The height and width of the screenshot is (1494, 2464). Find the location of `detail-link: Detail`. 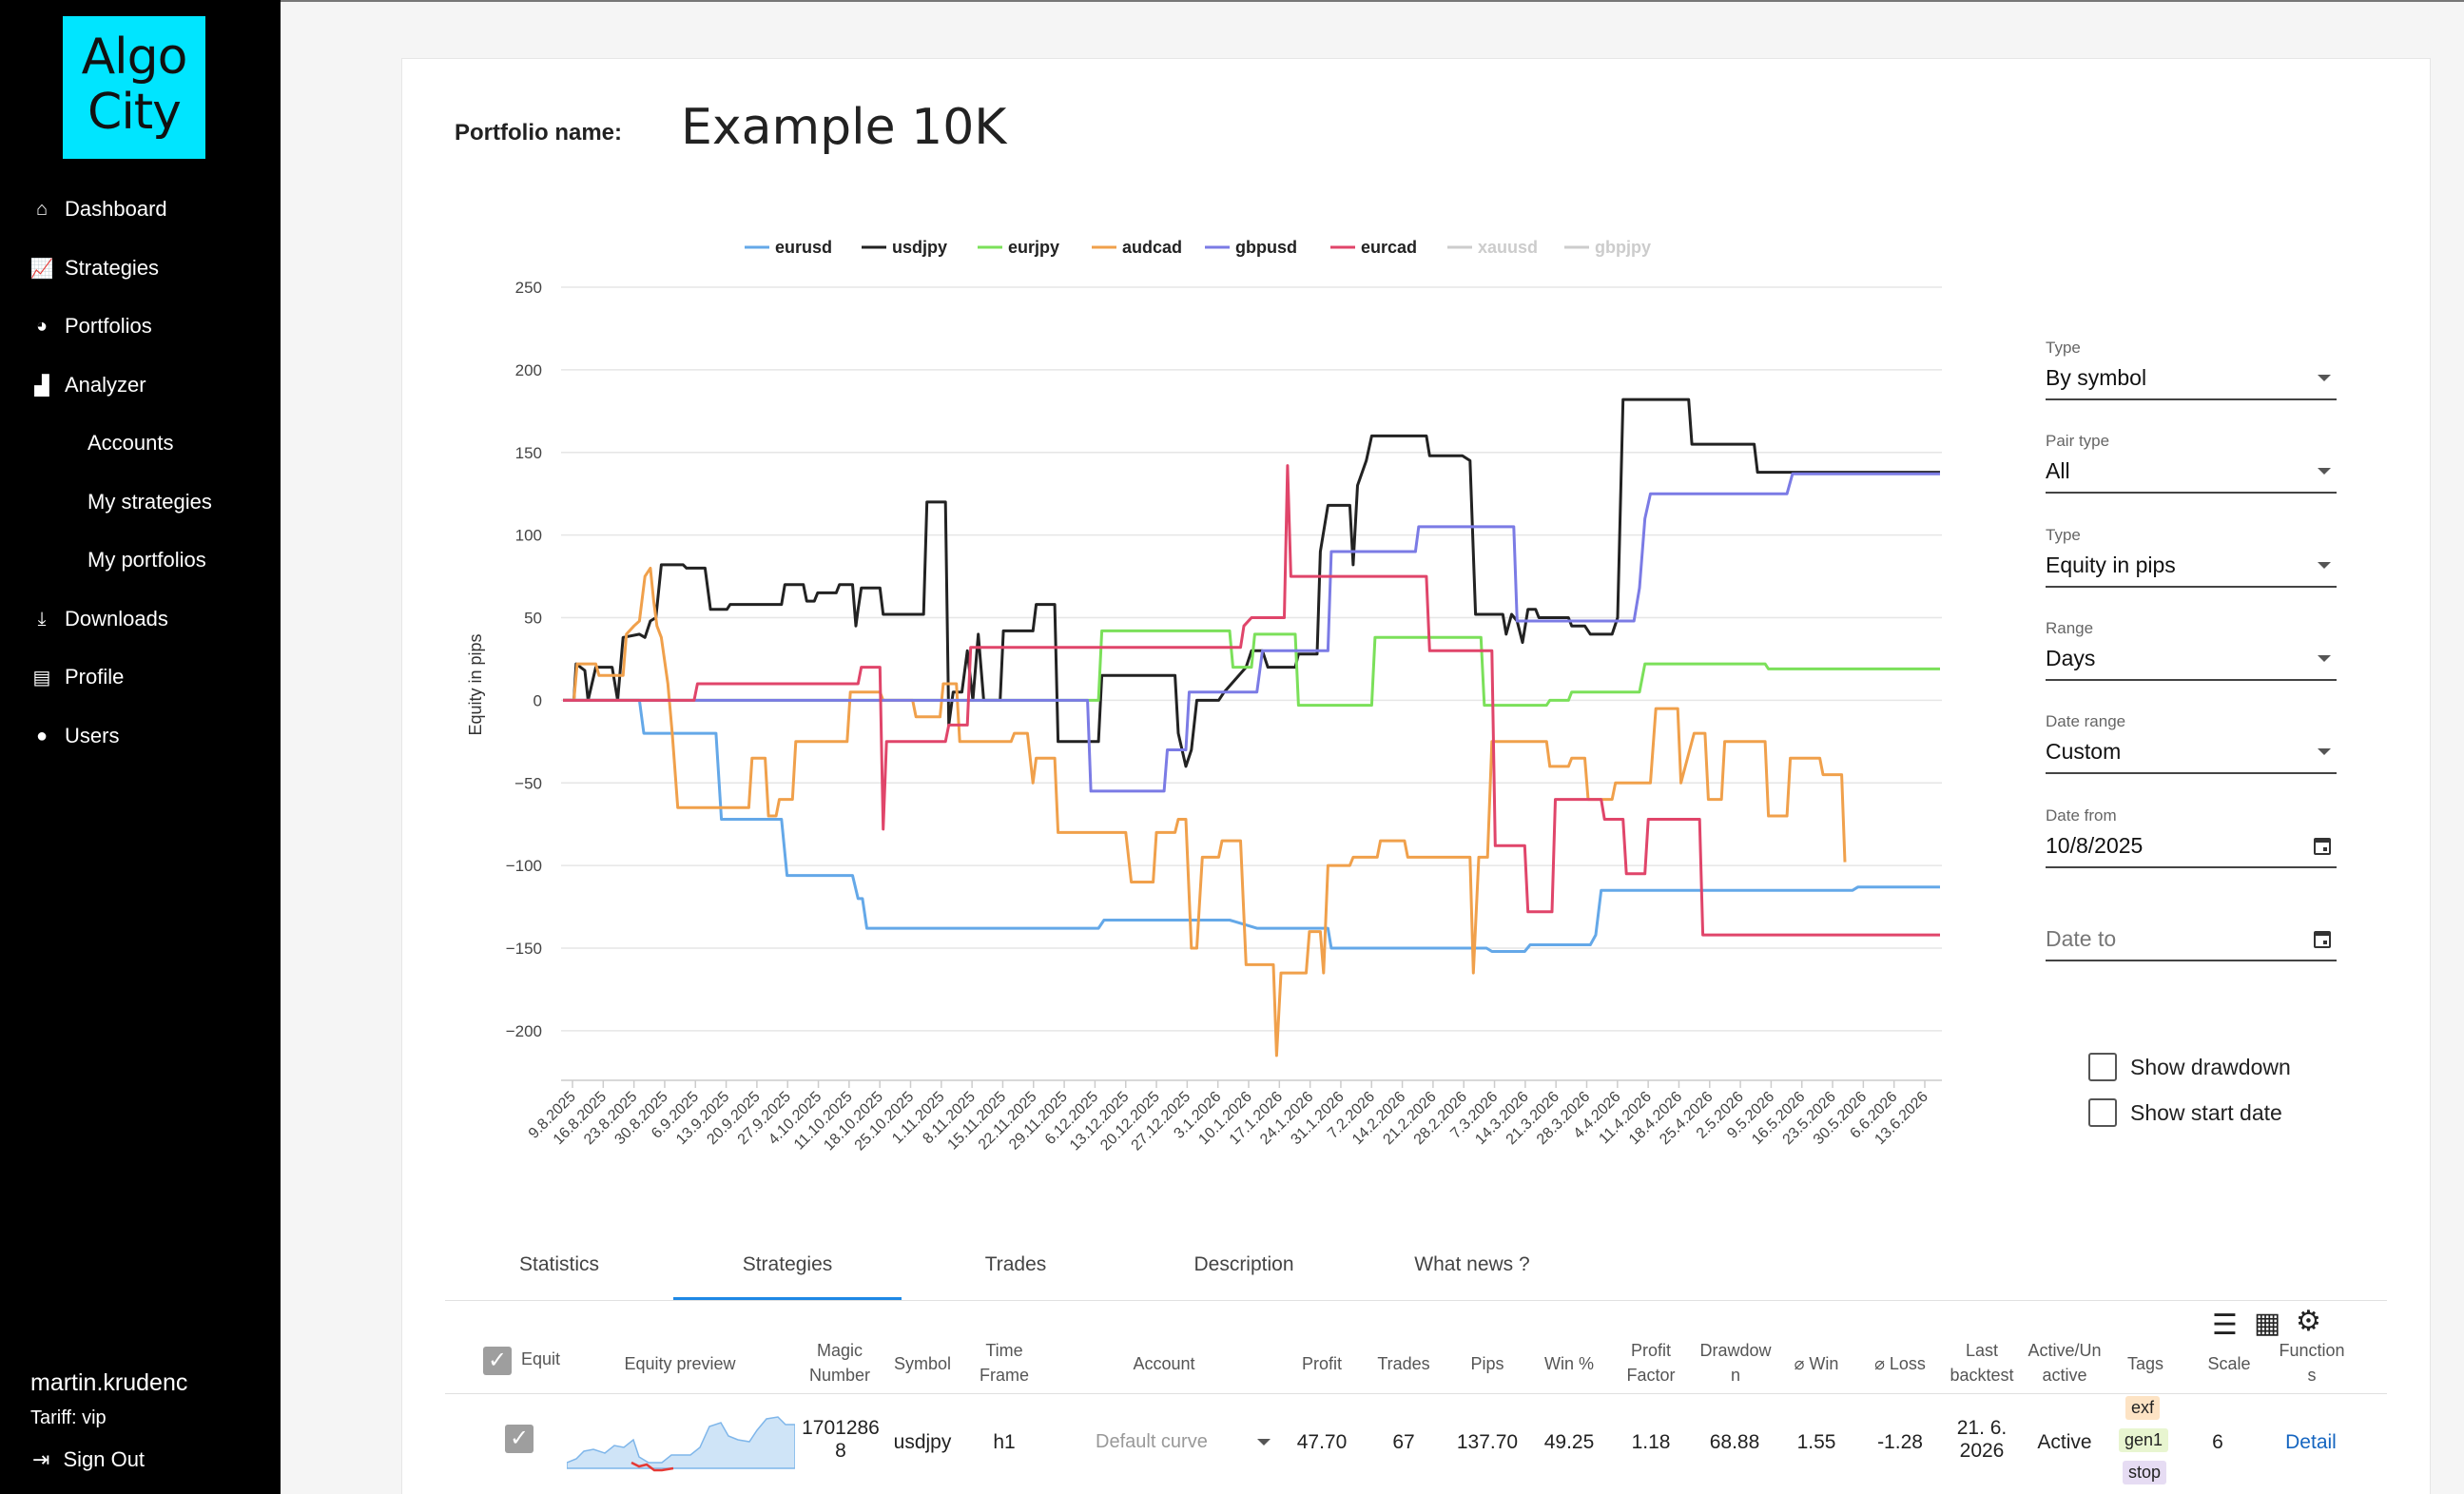

detail-link: Detail is located at coordinates (2311, 1442).